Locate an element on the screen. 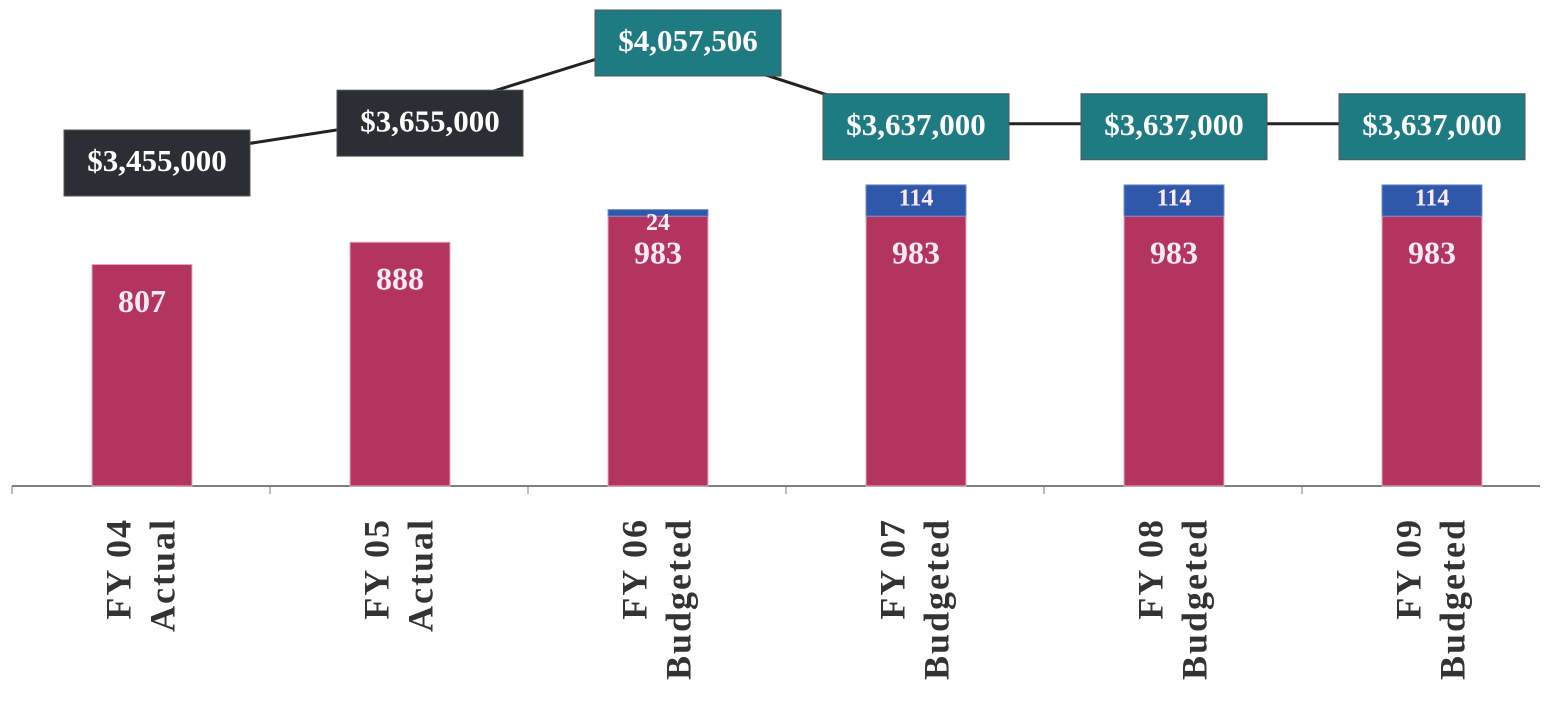 Image resolution: width=1553 pixels, height=704 pixels. value-label: $4,057,506 is located at coordinates (688, 43).